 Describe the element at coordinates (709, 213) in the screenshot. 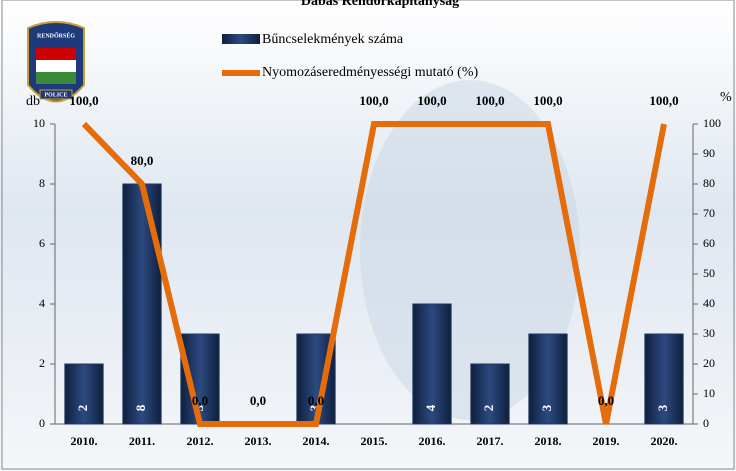

I see `y2-tick-label: 70` at that location.